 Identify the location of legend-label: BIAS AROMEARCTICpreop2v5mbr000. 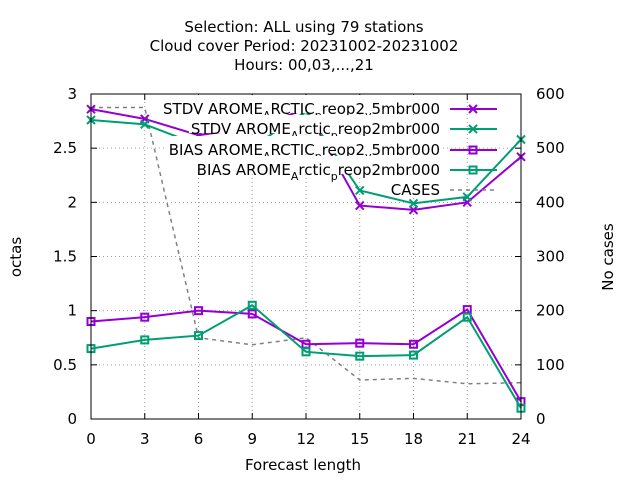
(304, 152).